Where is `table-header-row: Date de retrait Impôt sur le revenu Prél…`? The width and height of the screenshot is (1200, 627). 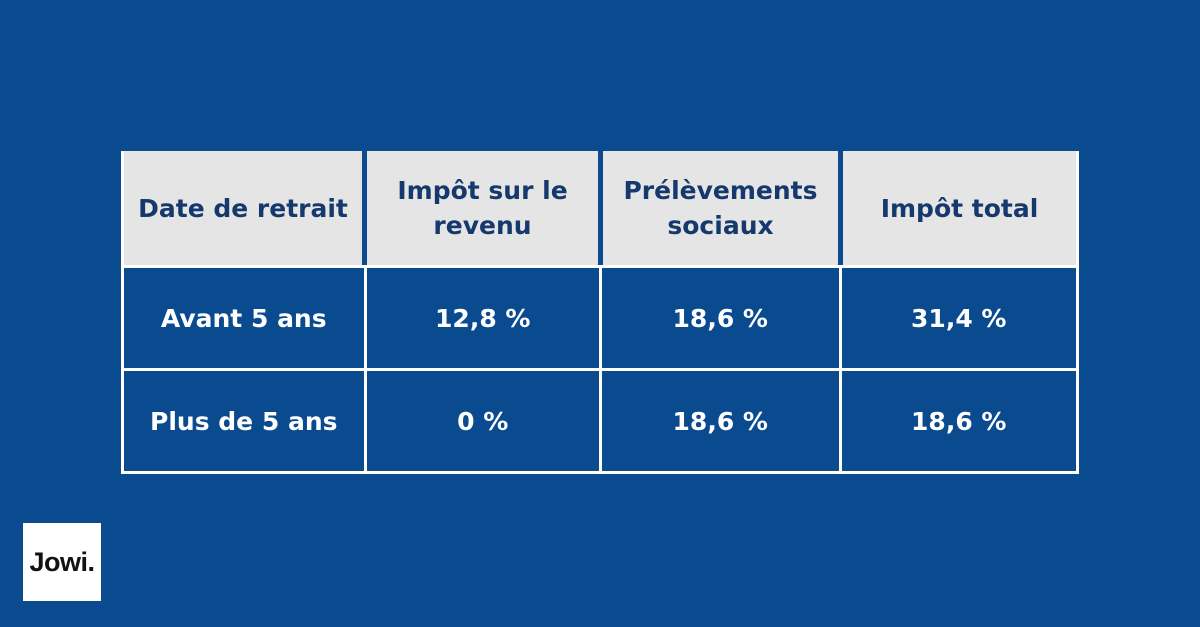 table-header-row: Date de retrait Impôt sur le revenu Prél… is located at coordinates (600, 208).